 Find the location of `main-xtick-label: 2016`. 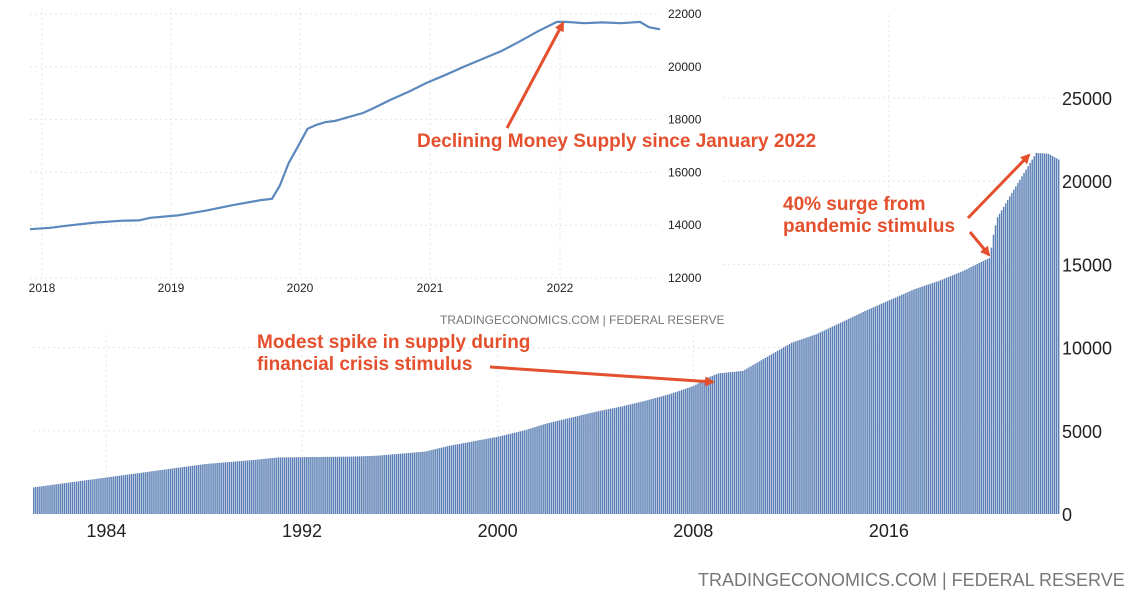

main-xtick-label: 2016 is located at coordinates (889, 531).